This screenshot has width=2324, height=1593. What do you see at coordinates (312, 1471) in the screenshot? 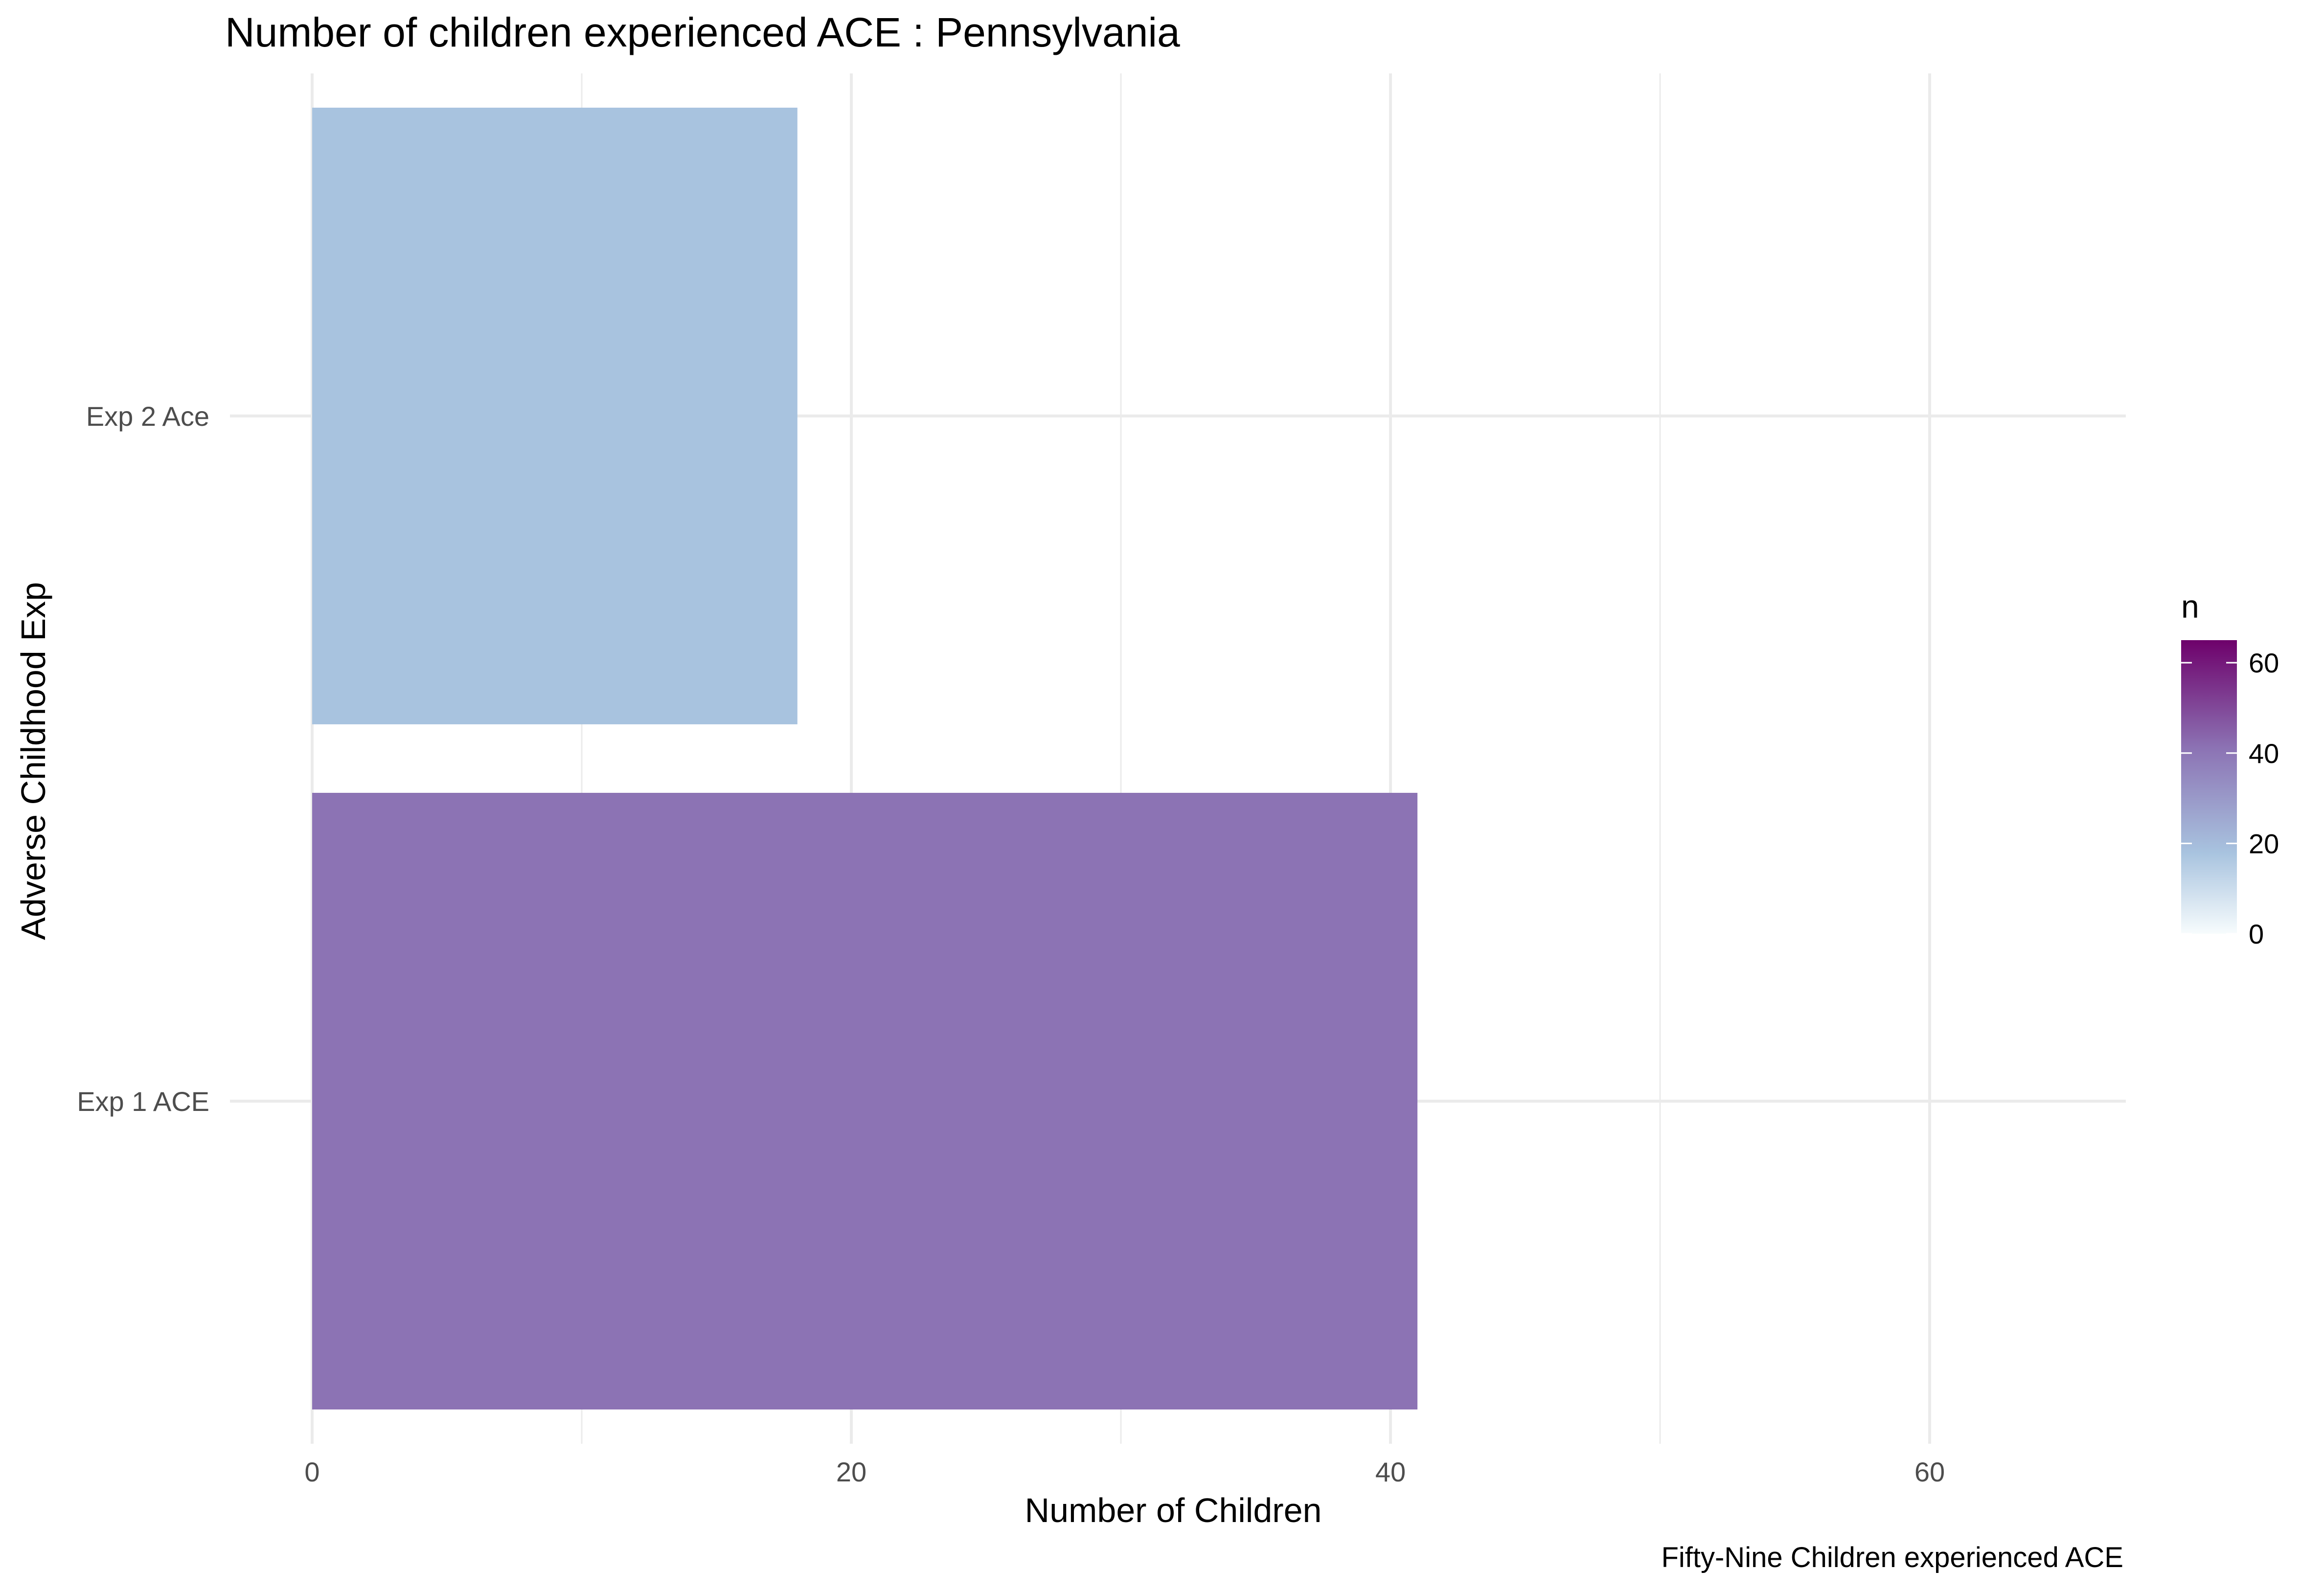
I see `x-tick-label: 0` at bounding box center [312, 1471].